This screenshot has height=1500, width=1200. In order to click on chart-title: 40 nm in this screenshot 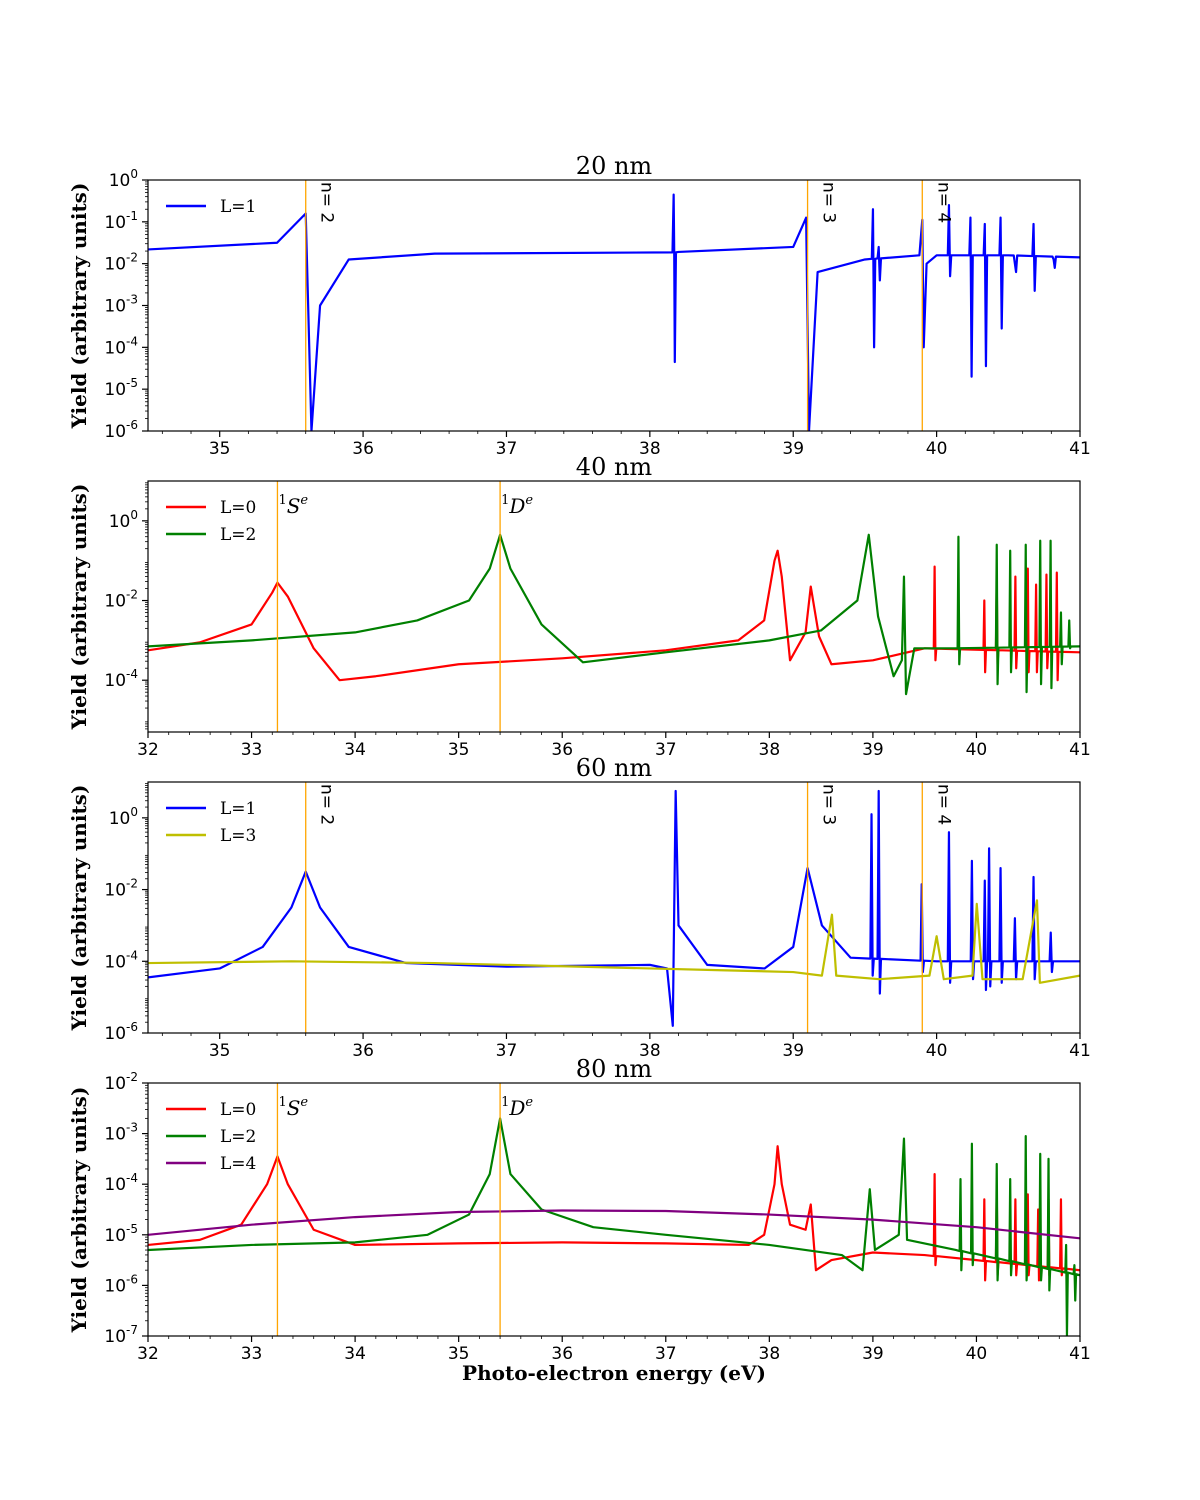, I will do `click(614, 467)`.